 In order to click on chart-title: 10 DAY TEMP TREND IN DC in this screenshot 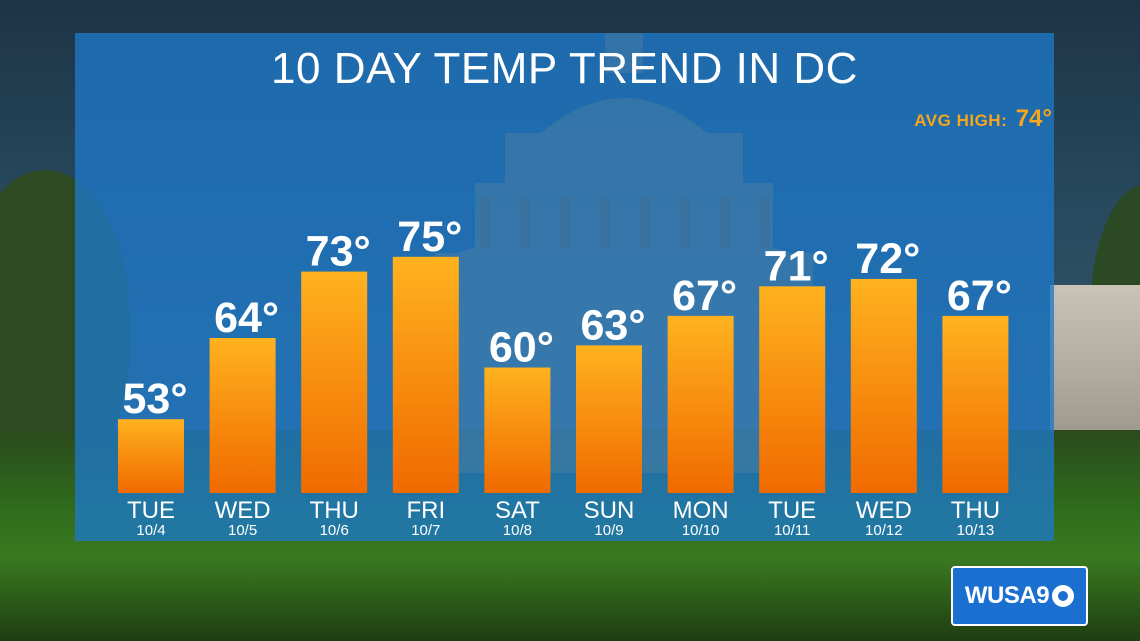, I will do `click(564, 68)`.